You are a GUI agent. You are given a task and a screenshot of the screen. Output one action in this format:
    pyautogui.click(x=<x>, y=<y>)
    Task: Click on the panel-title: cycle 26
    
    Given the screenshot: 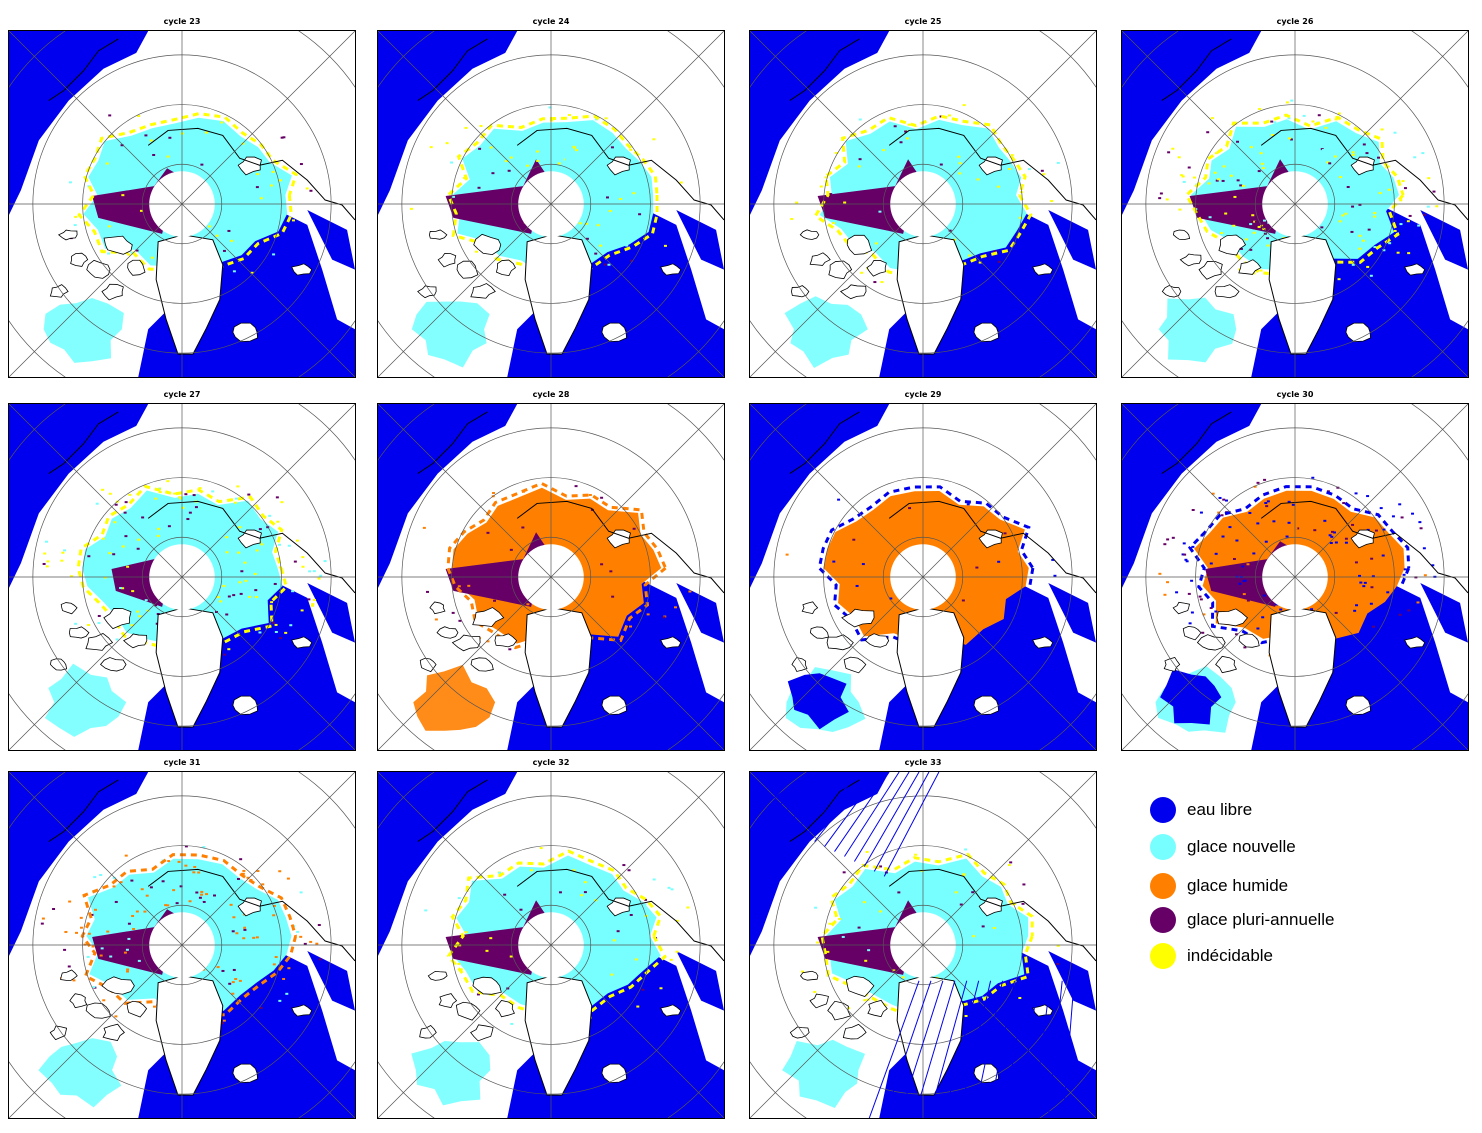 What is the action you would take?
    pyautogui.click(x=1295, y=21)
    